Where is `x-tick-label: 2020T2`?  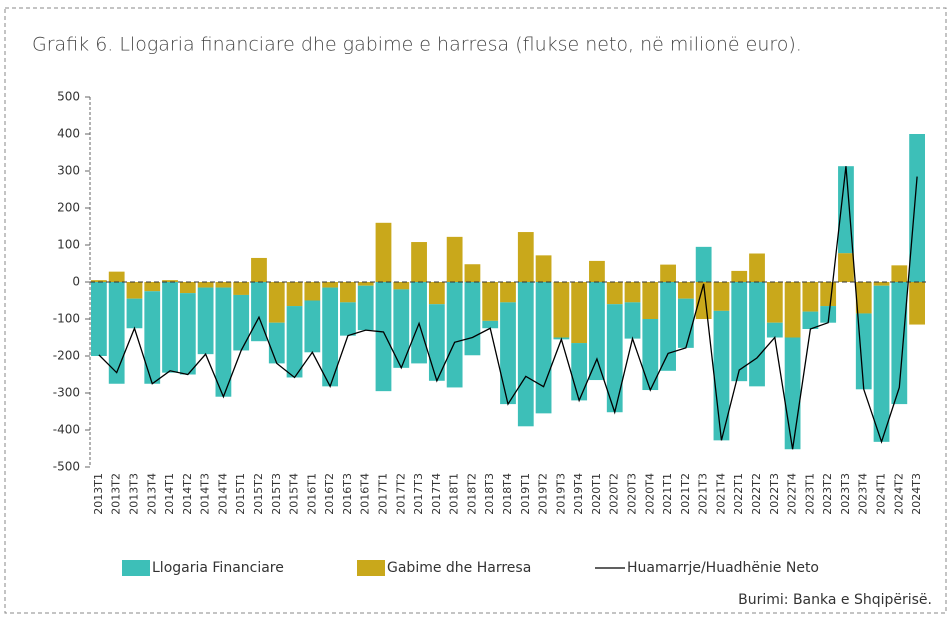
x-tick-label: 2020T2 is located at coordinates (614, 494).